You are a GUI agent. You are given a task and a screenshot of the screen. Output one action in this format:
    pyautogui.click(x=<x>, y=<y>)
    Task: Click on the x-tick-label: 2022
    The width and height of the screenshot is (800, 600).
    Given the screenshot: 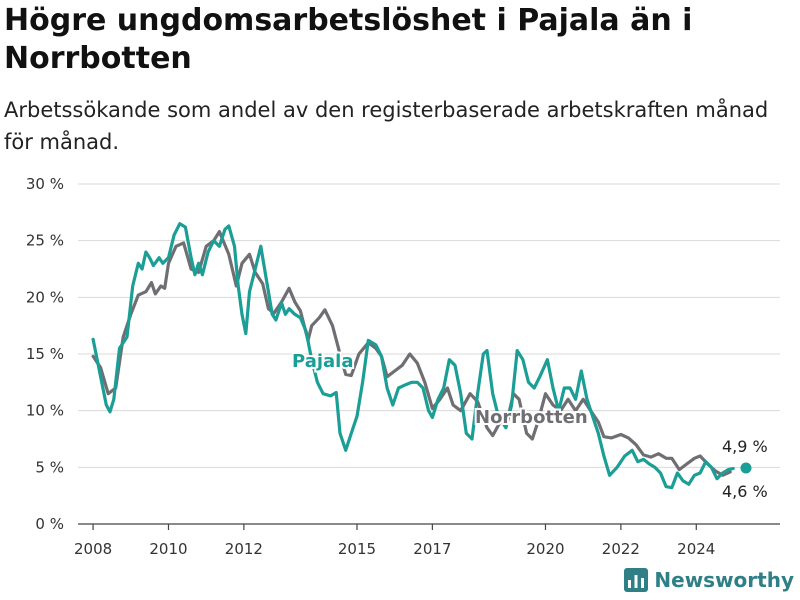 What is the action you would take?
    pyautogui.click(x=621, y=549)
    